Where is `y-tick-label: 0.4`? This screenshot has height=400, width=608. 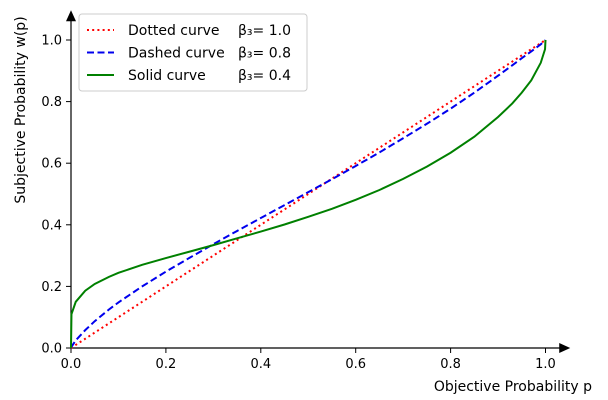
y-tick-label: 0.4 is located at coordinates (51, 225).